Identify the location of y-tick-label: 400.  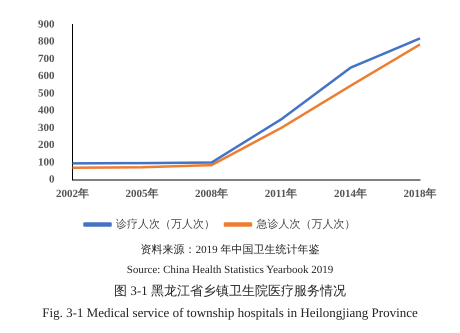
(46, 110).